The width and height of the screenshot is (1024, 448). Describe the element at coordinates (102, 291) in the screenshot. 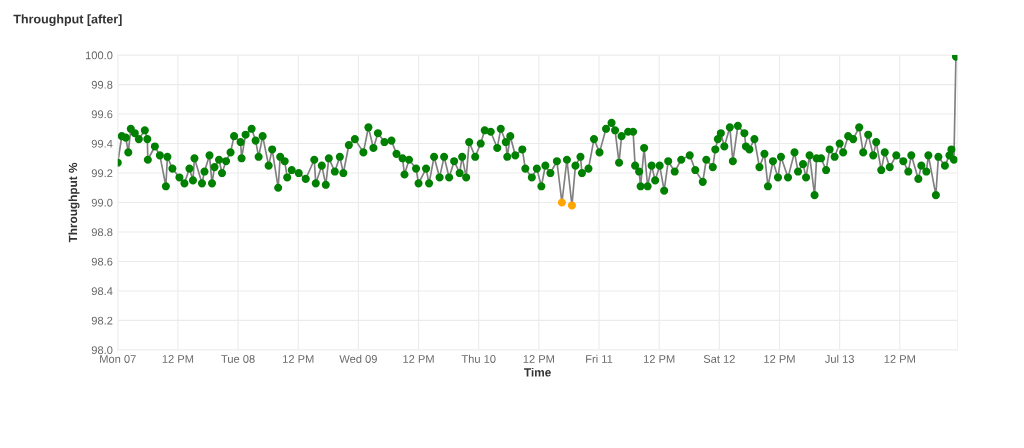

I see `y-tick-label: 98.4` at that location.